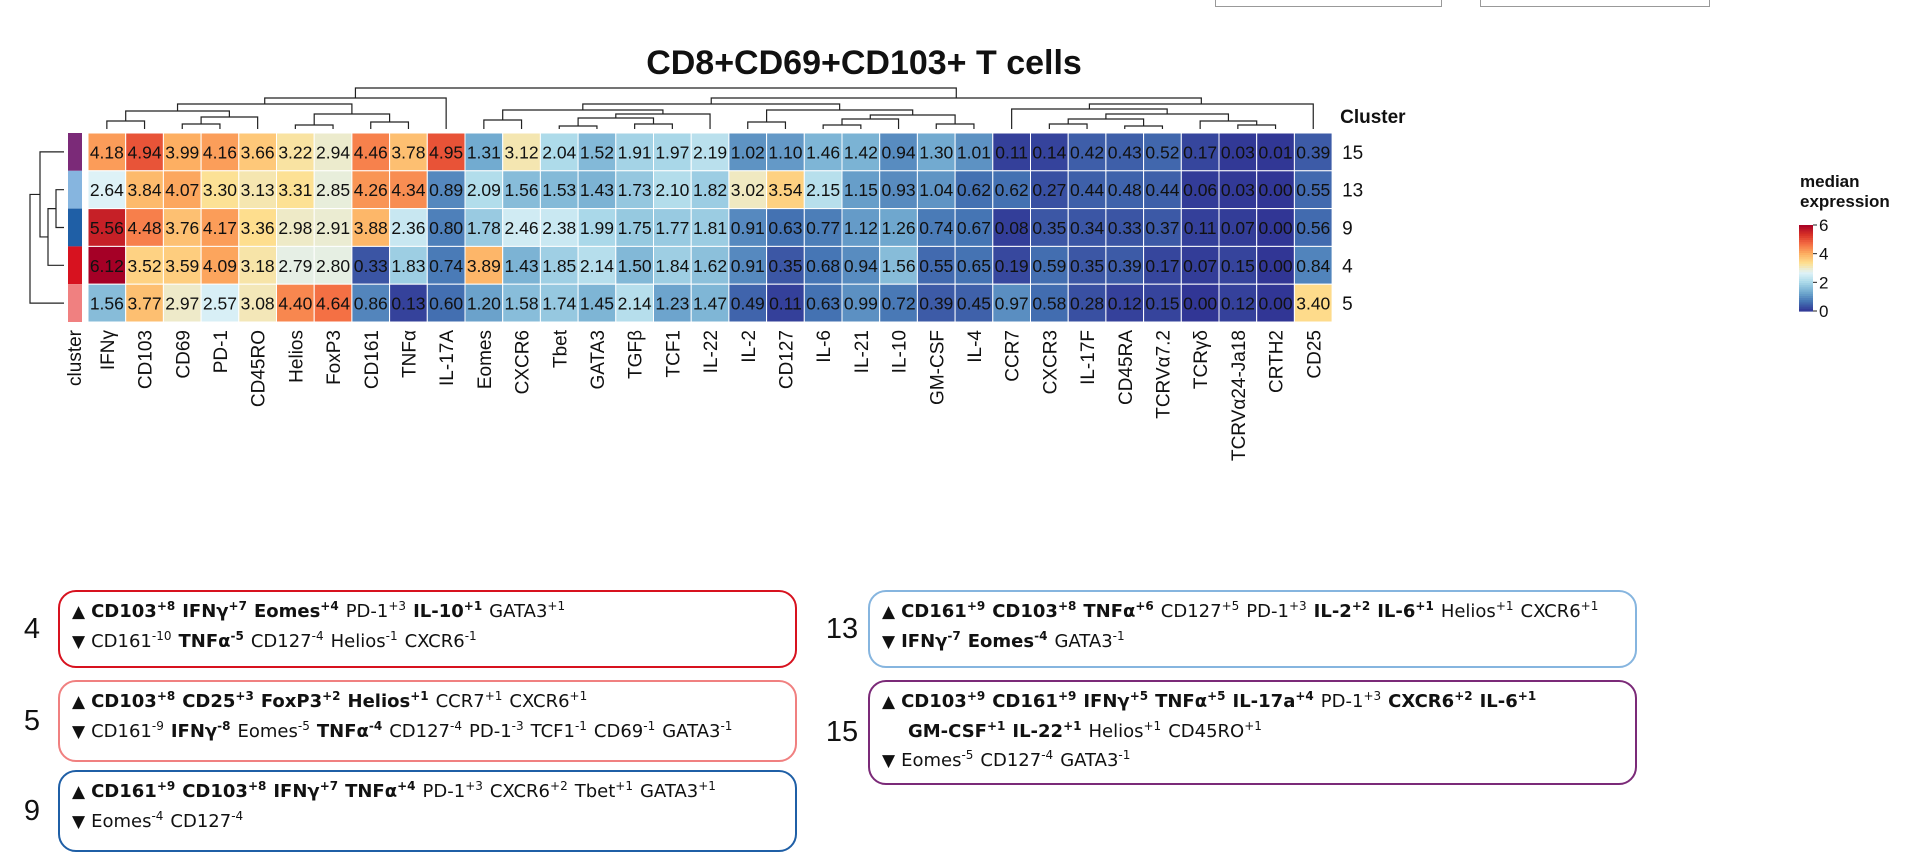  Describe the element at coordinates (823, 152) in the screenshot. I see `cell-value-label: 1.46` at that location.